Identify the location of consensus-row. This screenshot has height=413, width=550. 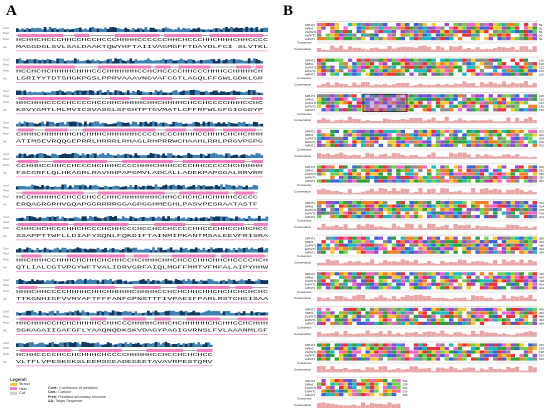
(427, 42).